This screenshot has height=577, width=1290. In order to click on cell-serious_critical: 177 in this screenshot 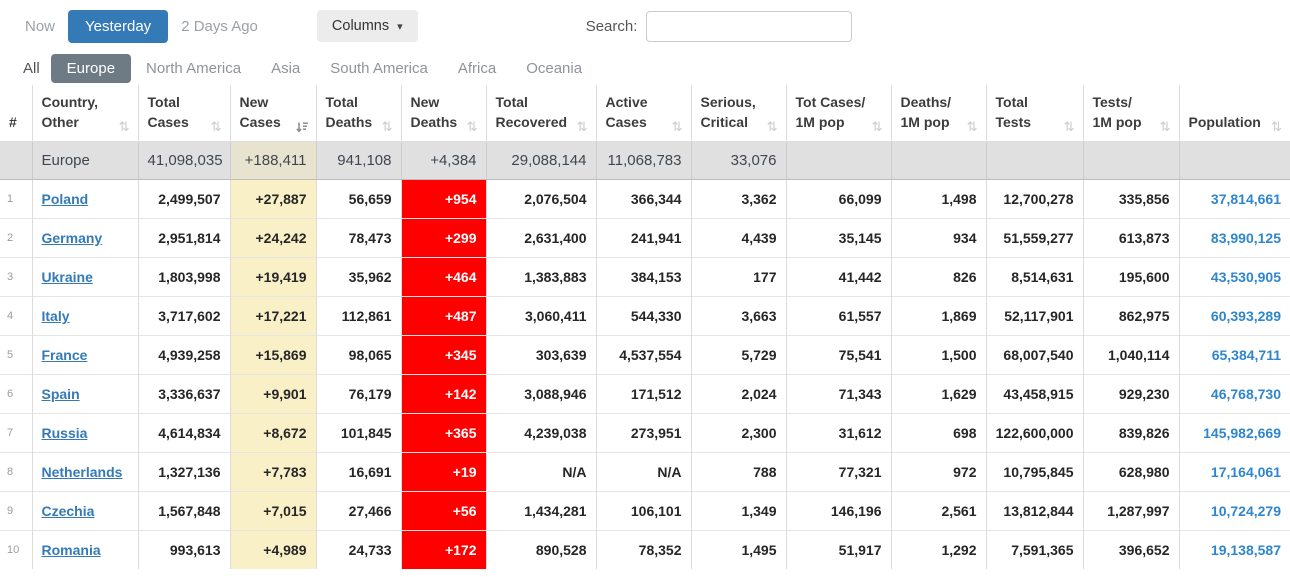, I will do `click(738, 276)`.